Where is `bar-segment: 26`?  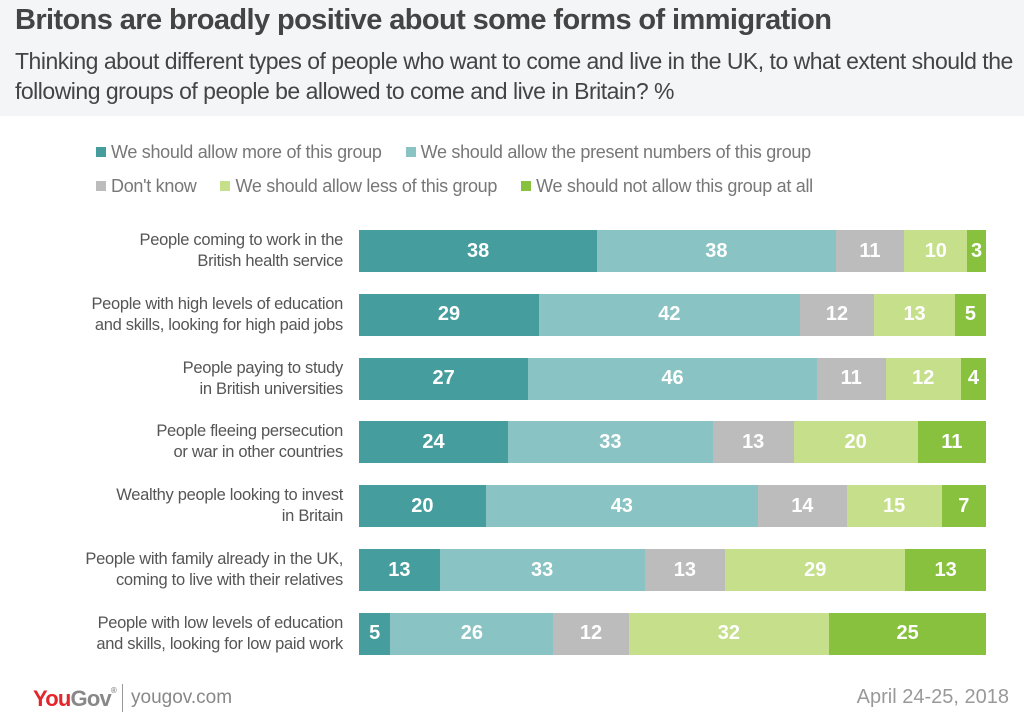 bar-segment: 26 is located at coordinates (472, 633).